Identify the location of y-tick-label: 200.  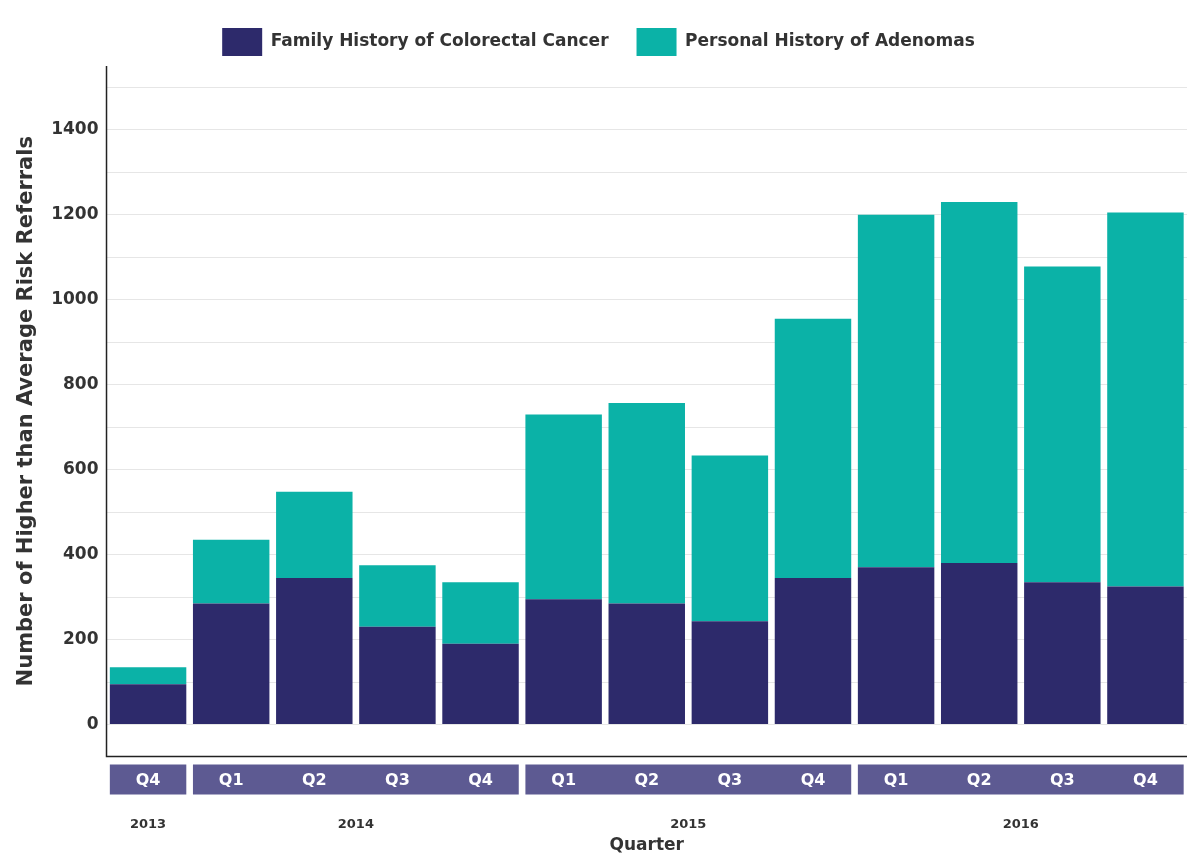
(81, 637).